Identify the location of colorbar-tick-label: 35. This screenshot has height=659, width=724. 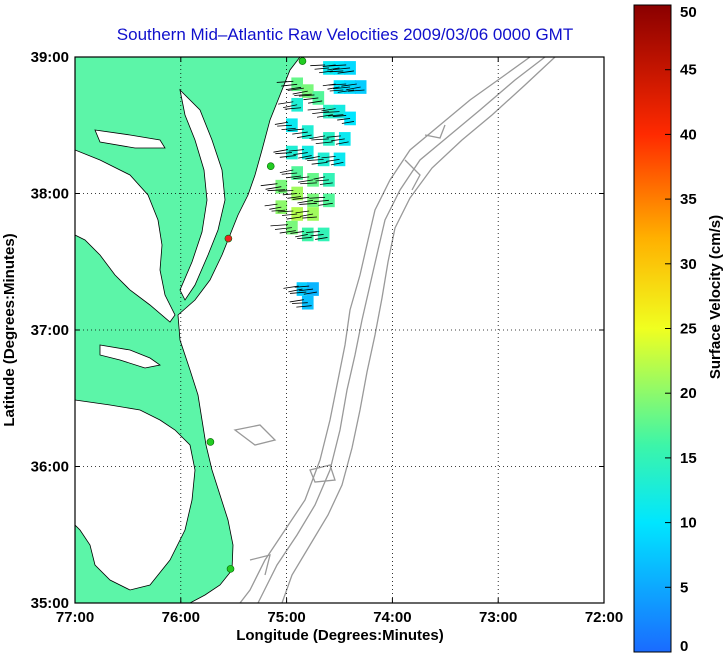
(688, 199).